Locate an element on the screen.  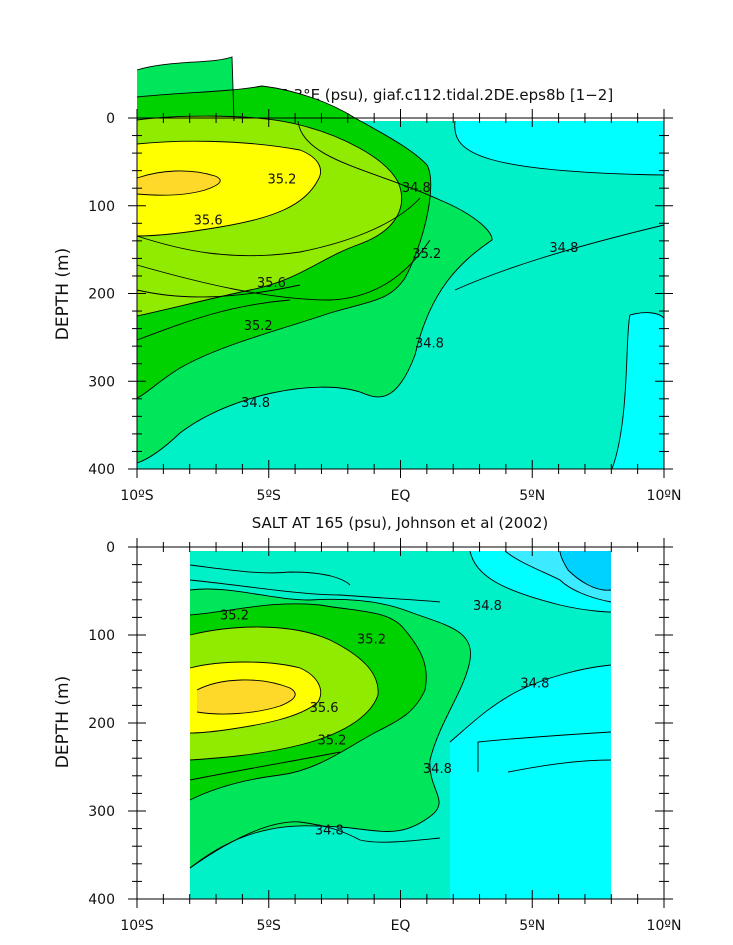
contour-labels: 35.2 35.2 34.8 34.8 35.6 35.2 34.8 34.8 is located at coordinates (384, 718).